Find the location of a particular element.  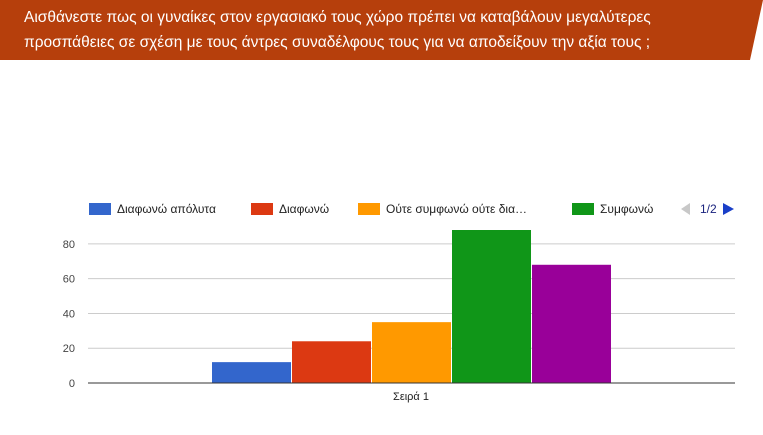

y-tick-label: 40 is located at coordinates (69, 314).